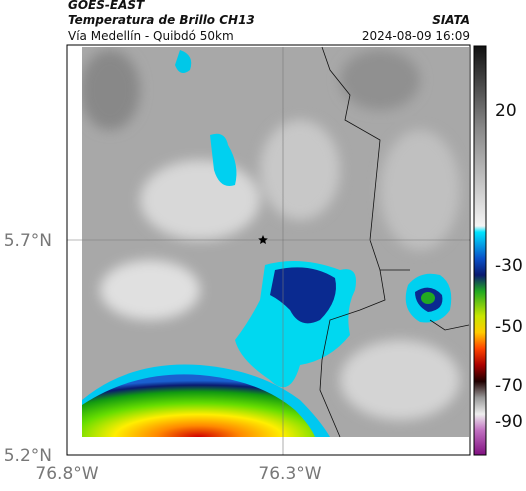 The width and height of the screenshot is (526, 491). I want to click on colorbar: 20 -30 -50 -70 -90, so click(498, 250).